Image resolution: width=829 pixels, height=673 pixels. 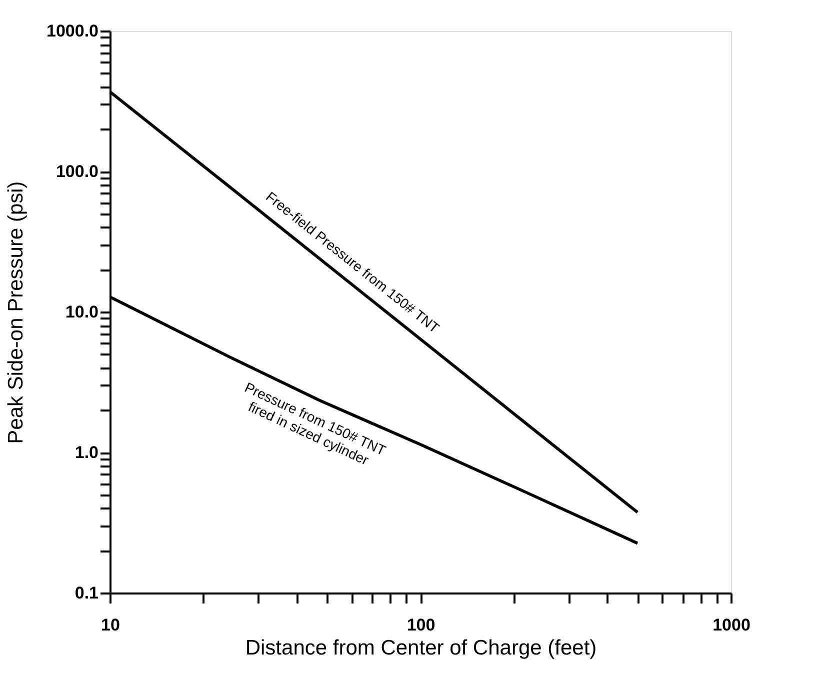 I want to click on y-tick-label: 1.0, so click(x=86, y=452).